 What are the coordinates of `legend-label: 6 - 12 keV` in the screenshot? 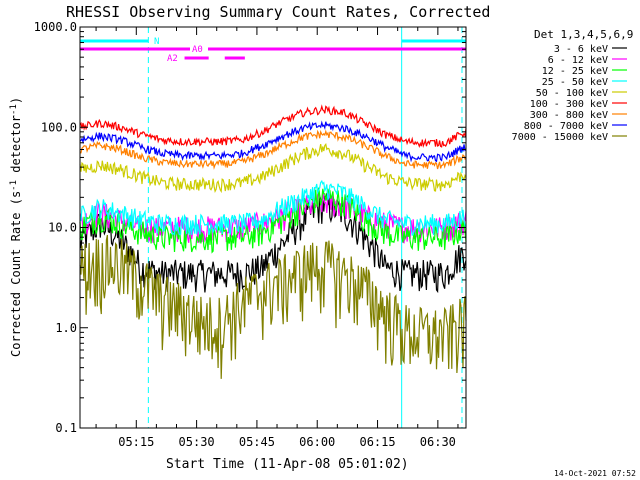 It's located at (578, 60).